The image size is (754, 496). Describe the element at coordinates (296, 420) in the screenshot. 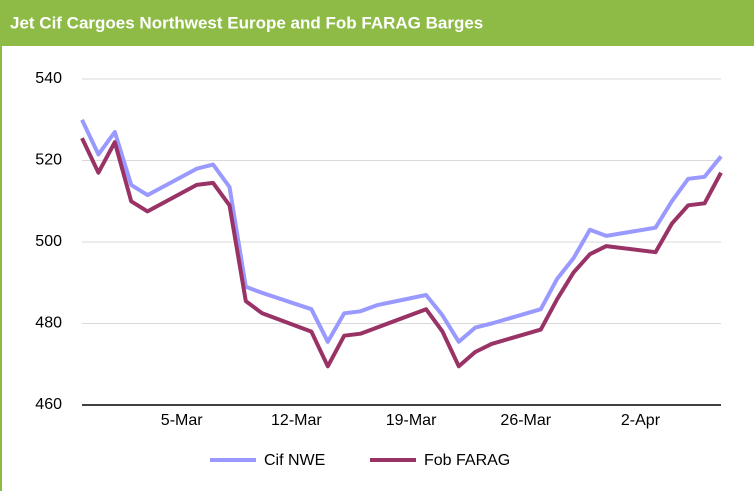

I see `x-tick-label: 12-Mar` at that location.